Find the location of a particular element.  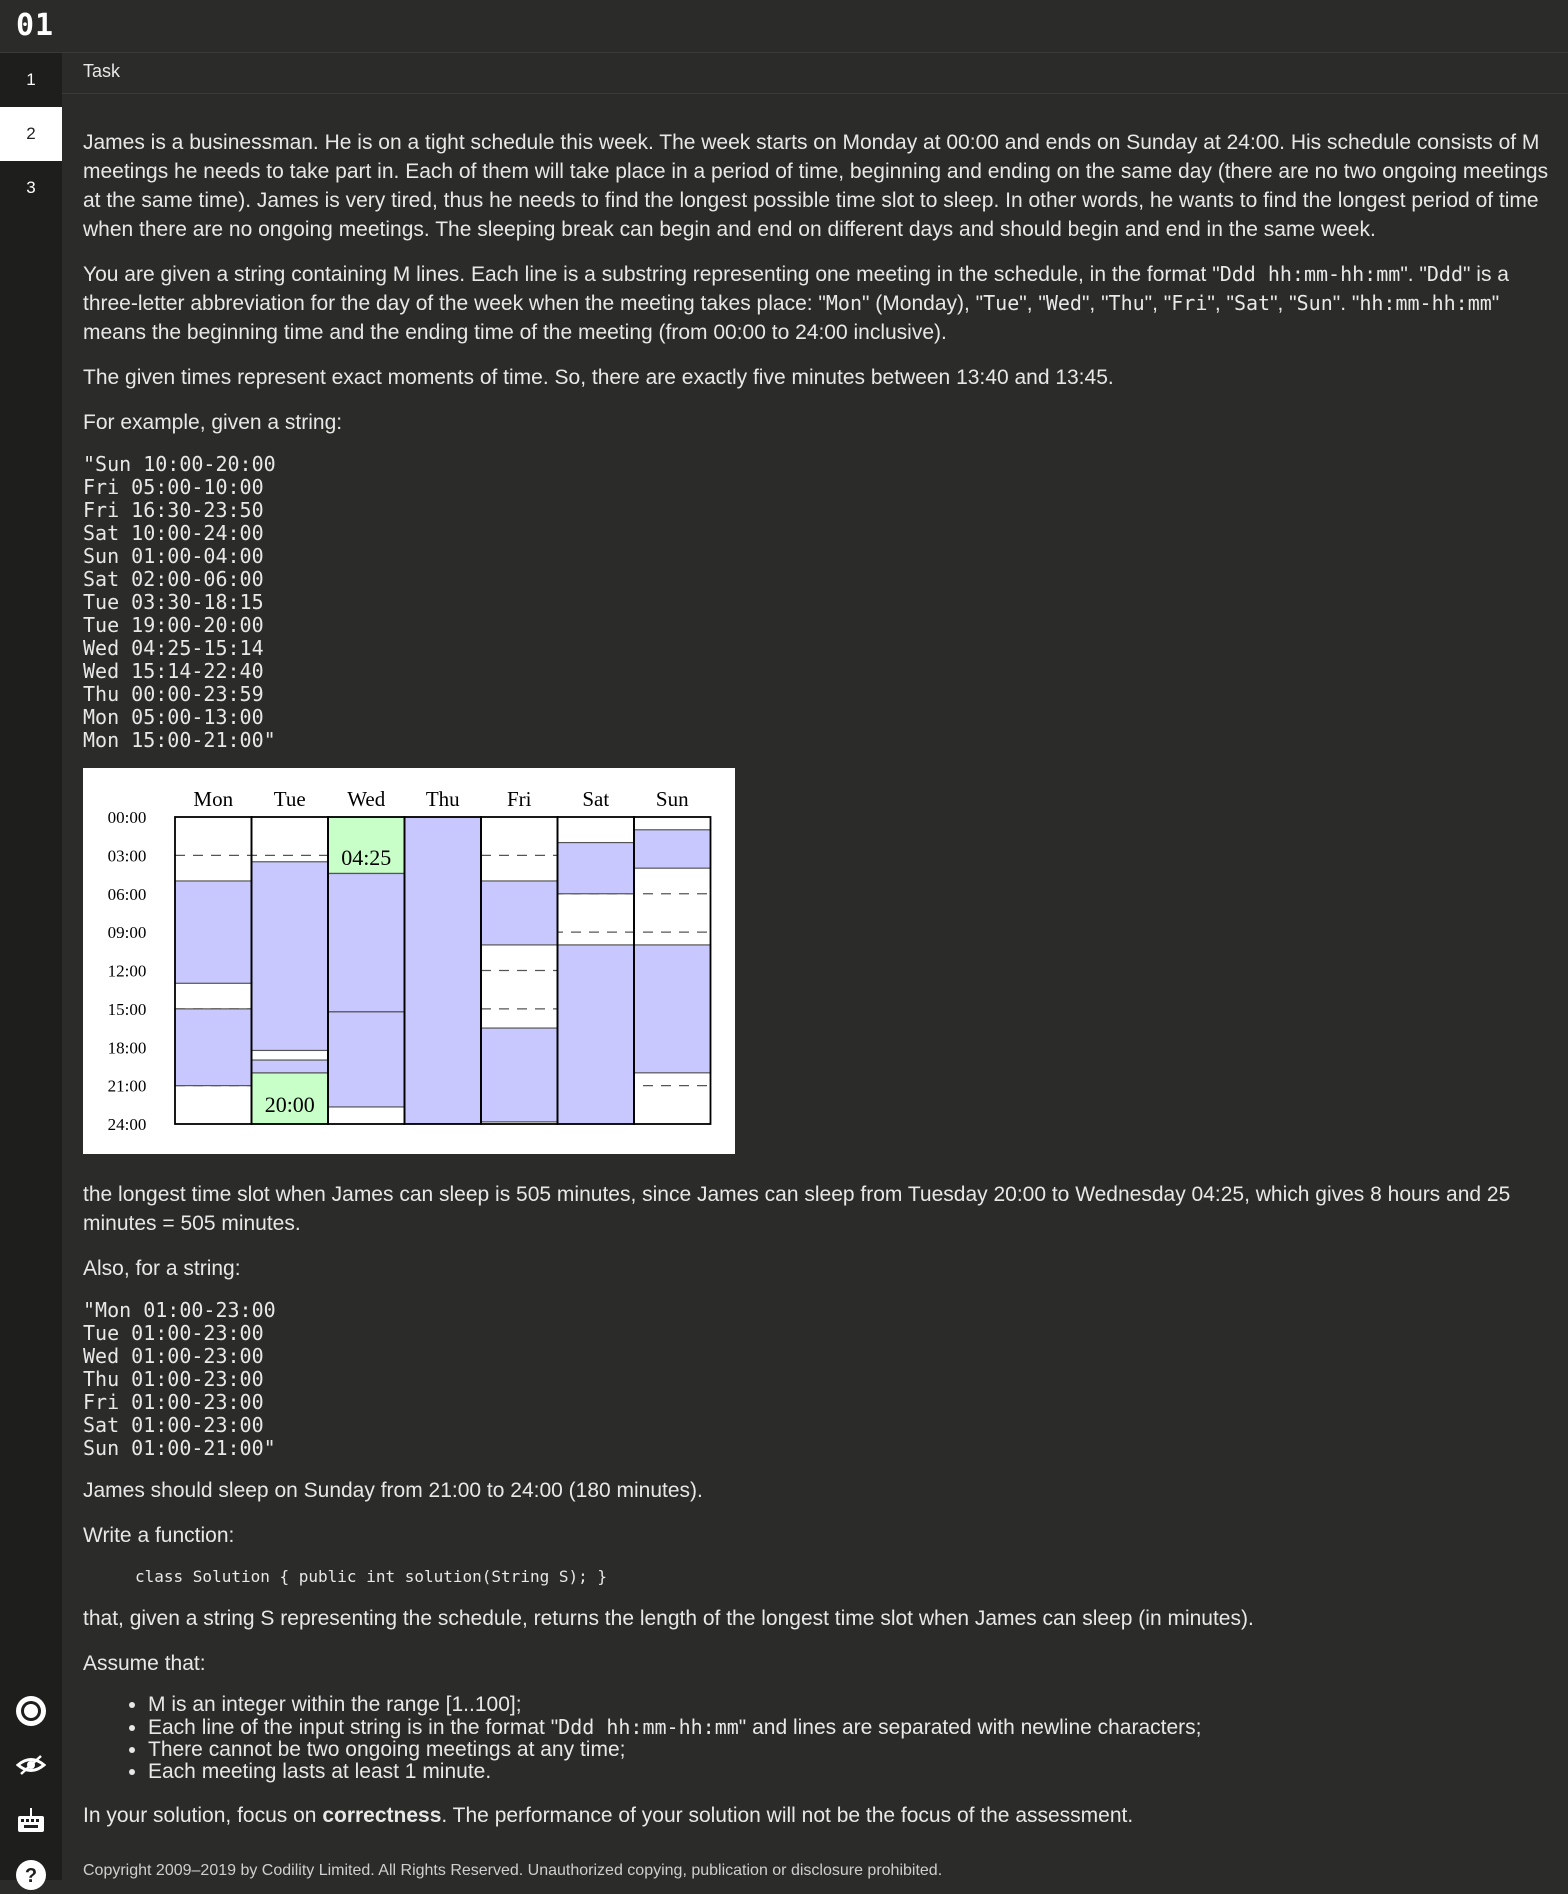

paragraph-example2-intro: Also, for a string: is located at coordinates (162, 1268).